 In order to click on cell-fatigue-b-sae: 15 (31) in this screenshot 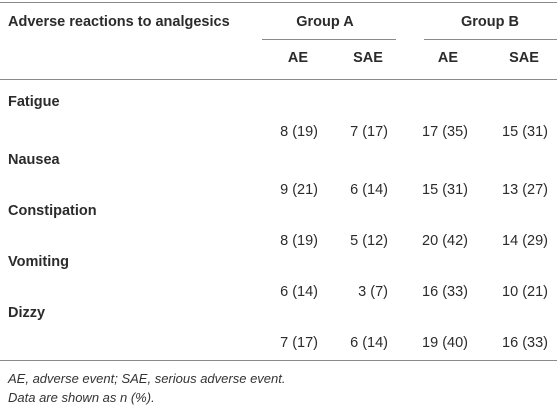, I will do `click(525, 132)`.